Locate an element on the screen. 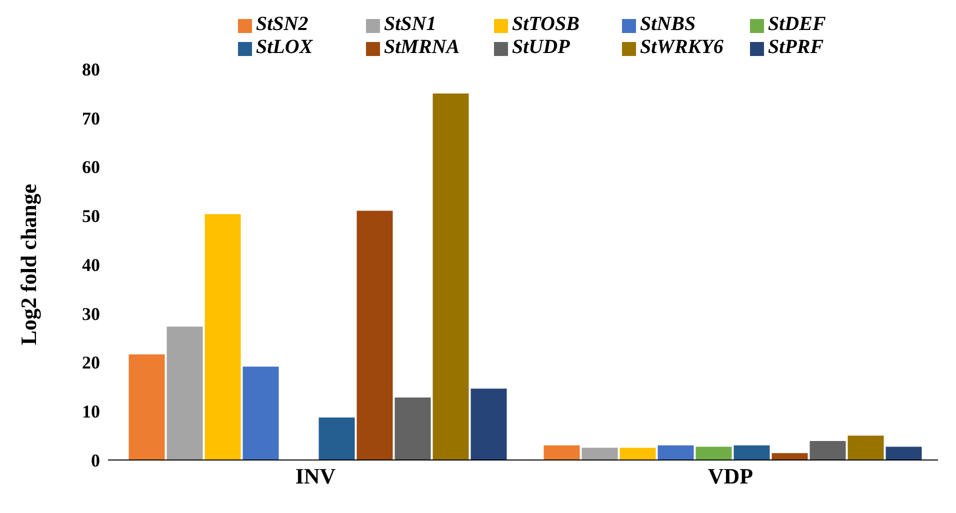 The height and width of the screenshot is (513, 956). y-tick-label: 20 is located at coordinates (91, 362).